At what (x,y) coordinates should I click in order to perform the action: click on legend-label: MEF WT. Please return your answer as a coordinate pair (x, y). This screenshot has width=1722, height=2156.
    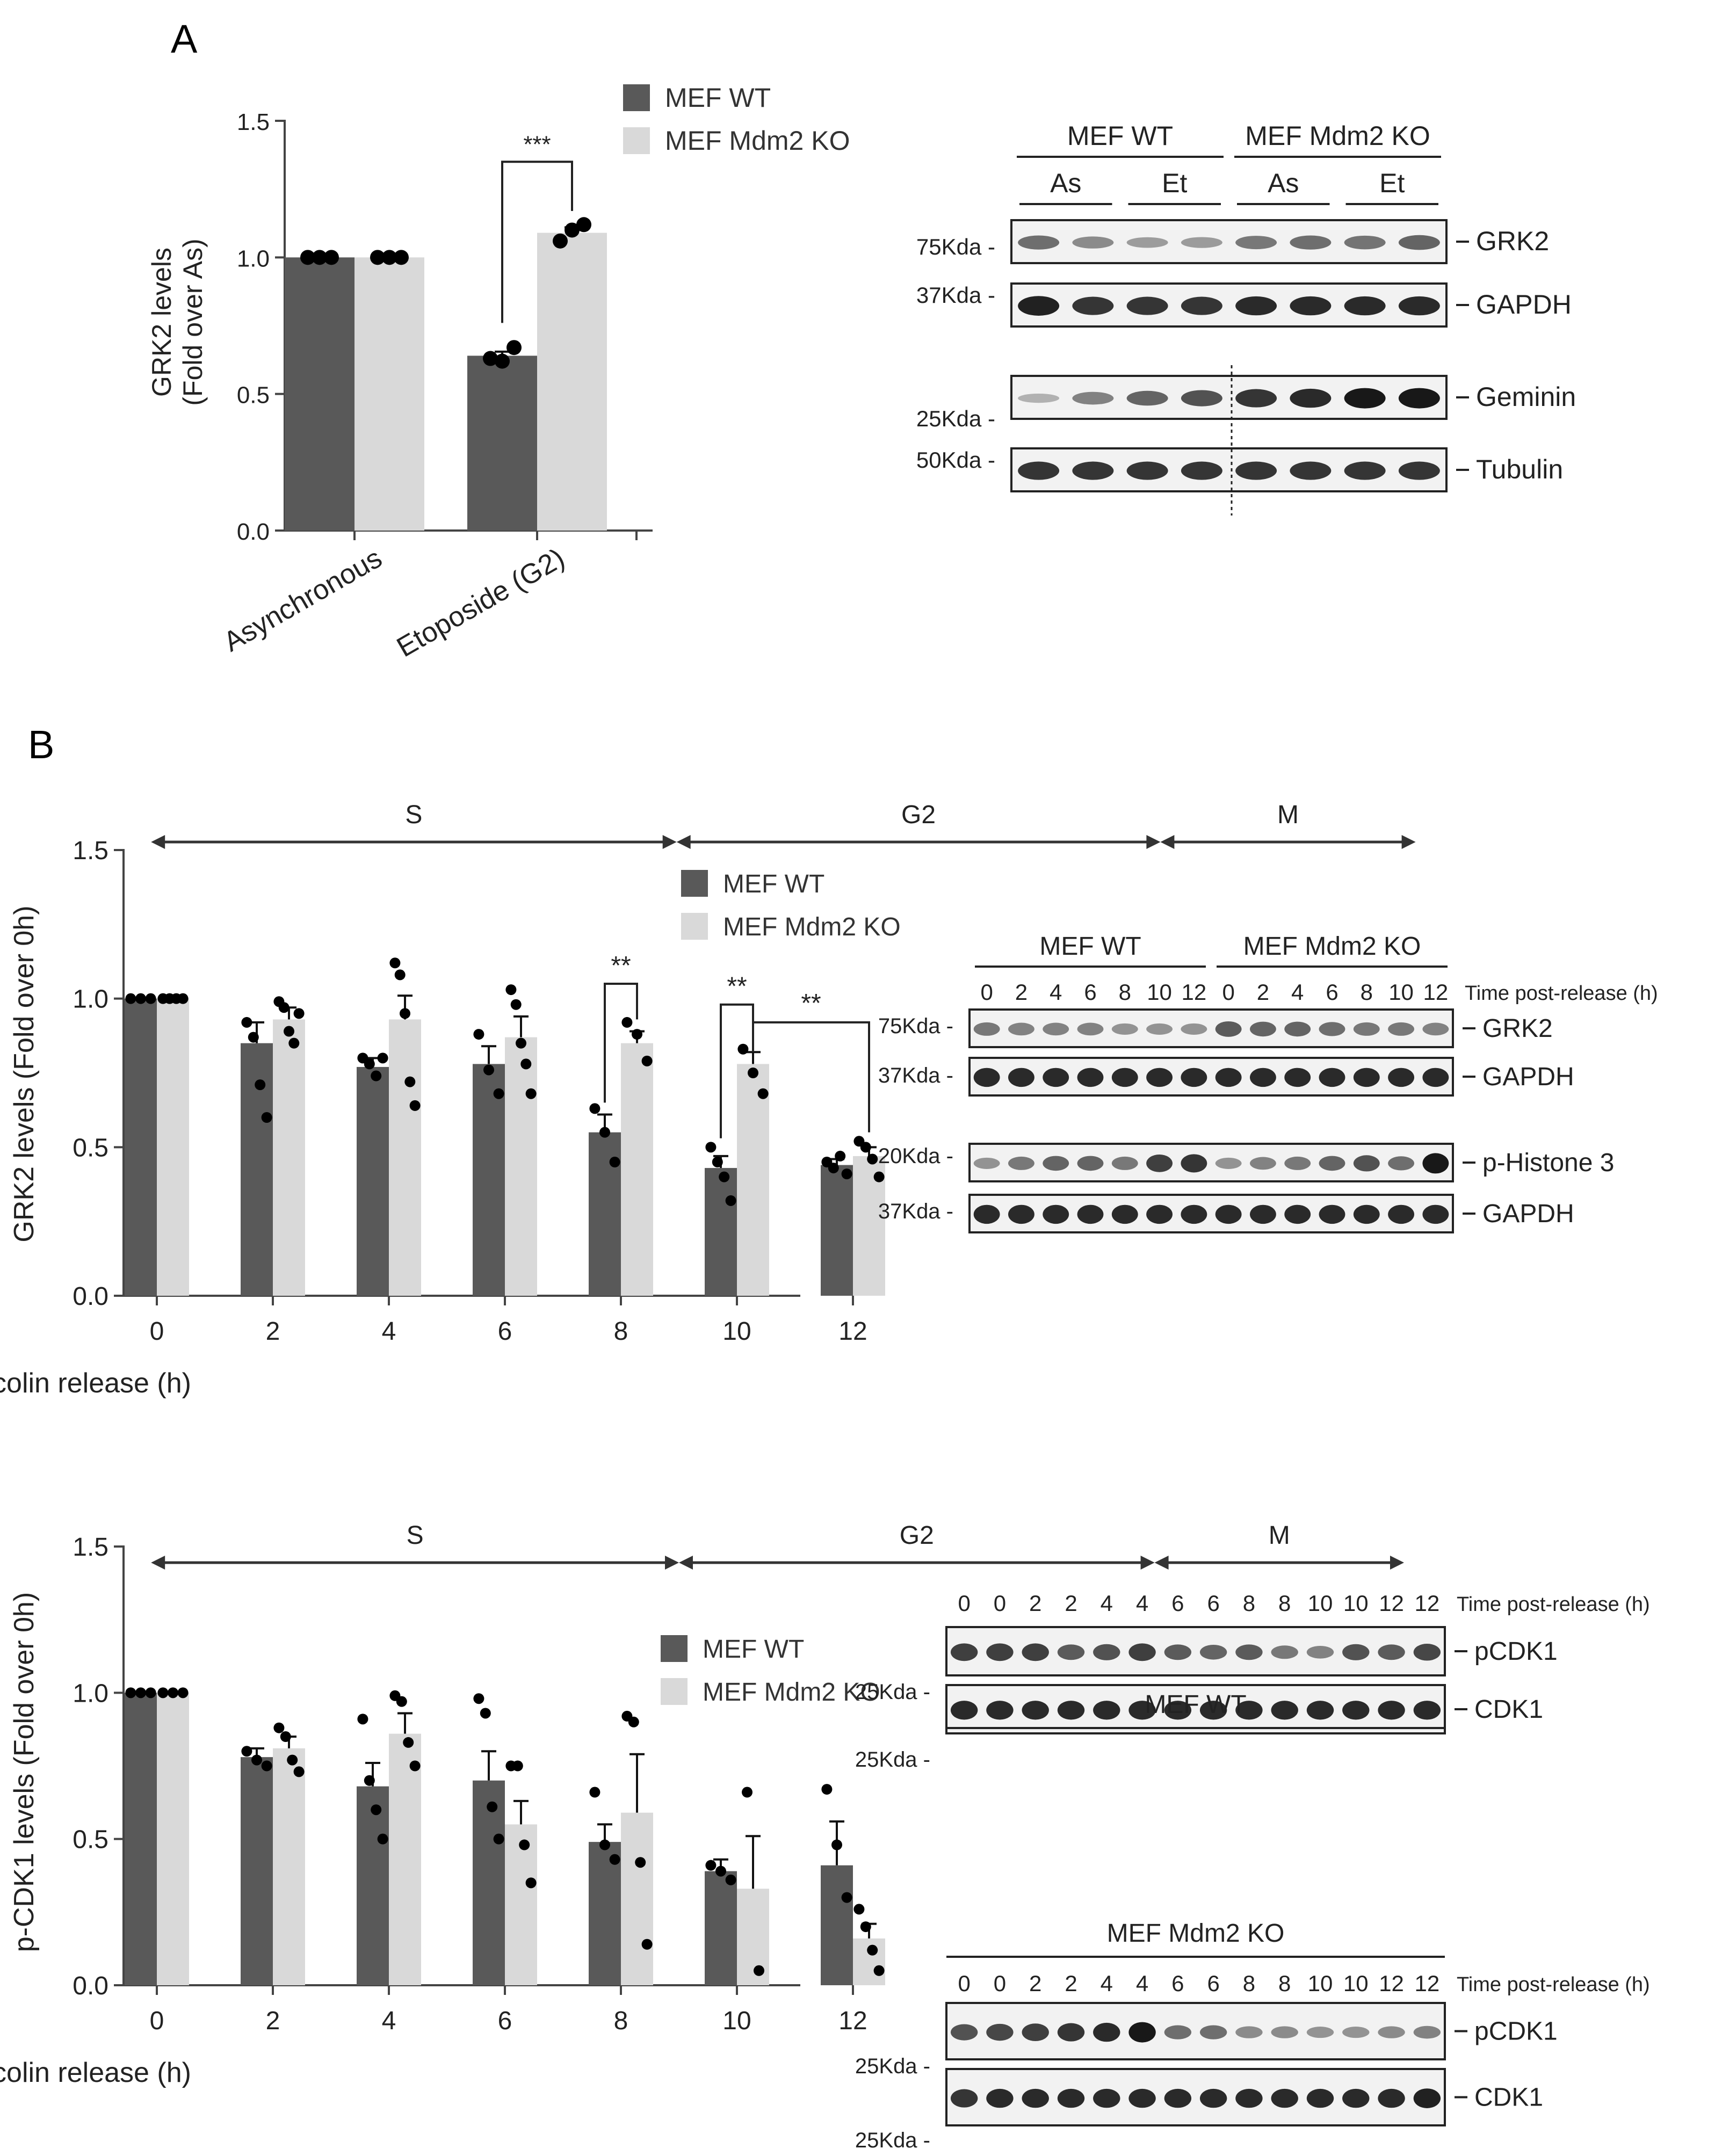
    Looking at the image, I should click on (718, 98).